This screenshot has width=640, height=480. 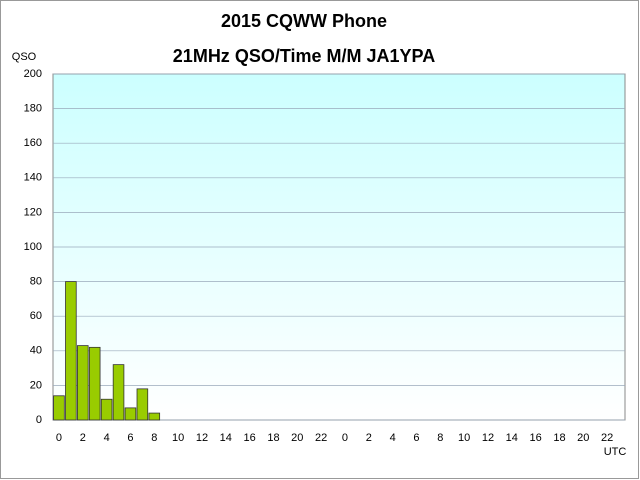 I want to click on x-axis-label: UTC, so click(x=615, y=452).